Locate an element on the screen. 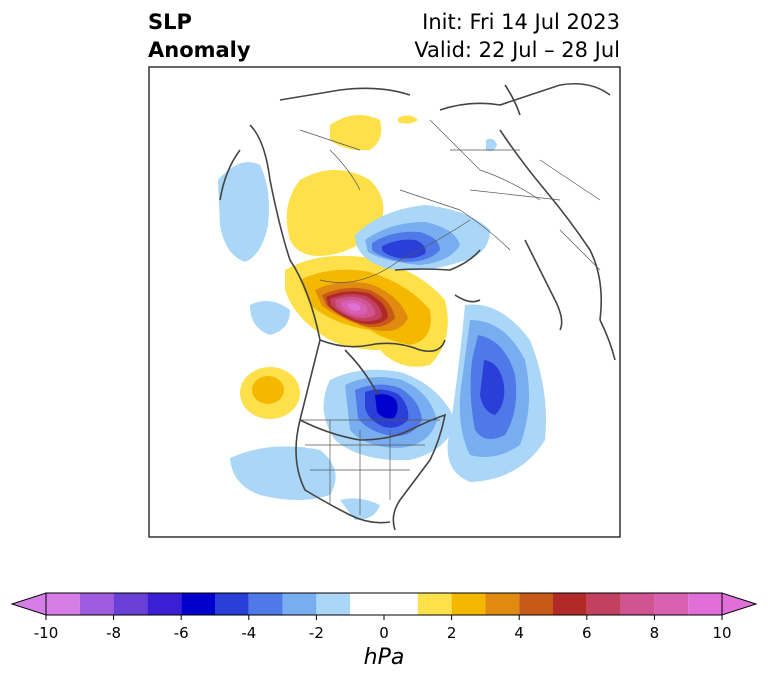  colorbar-tick-label: 6 is located at coordinates (587, 633).